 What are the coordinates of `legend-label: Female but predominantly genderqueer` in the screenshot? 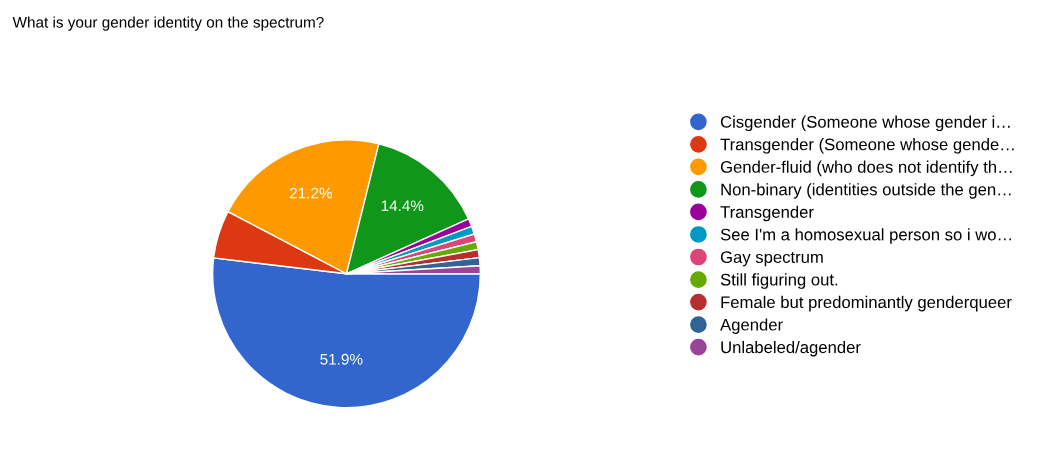 It's located at (866, 303).